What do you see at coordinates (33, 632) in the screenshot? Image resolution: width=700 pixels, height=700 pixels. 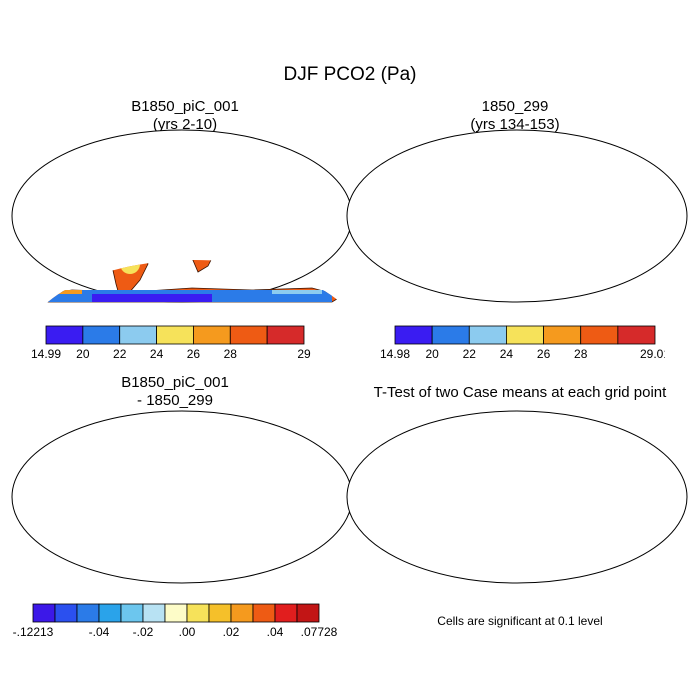 I see `colorbar-tick-label: -.12213` at bounding box center [33, 632].